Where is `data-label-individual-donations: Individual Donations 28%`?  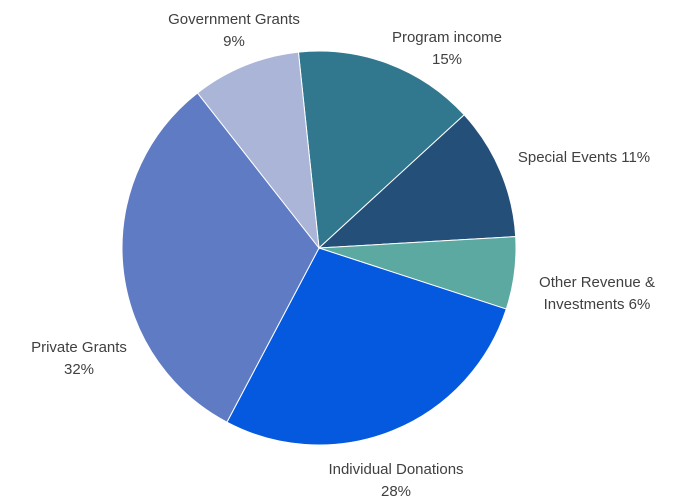 data-label-individual-donations: Individual Donations 28% is located at coordinates (395, 480).